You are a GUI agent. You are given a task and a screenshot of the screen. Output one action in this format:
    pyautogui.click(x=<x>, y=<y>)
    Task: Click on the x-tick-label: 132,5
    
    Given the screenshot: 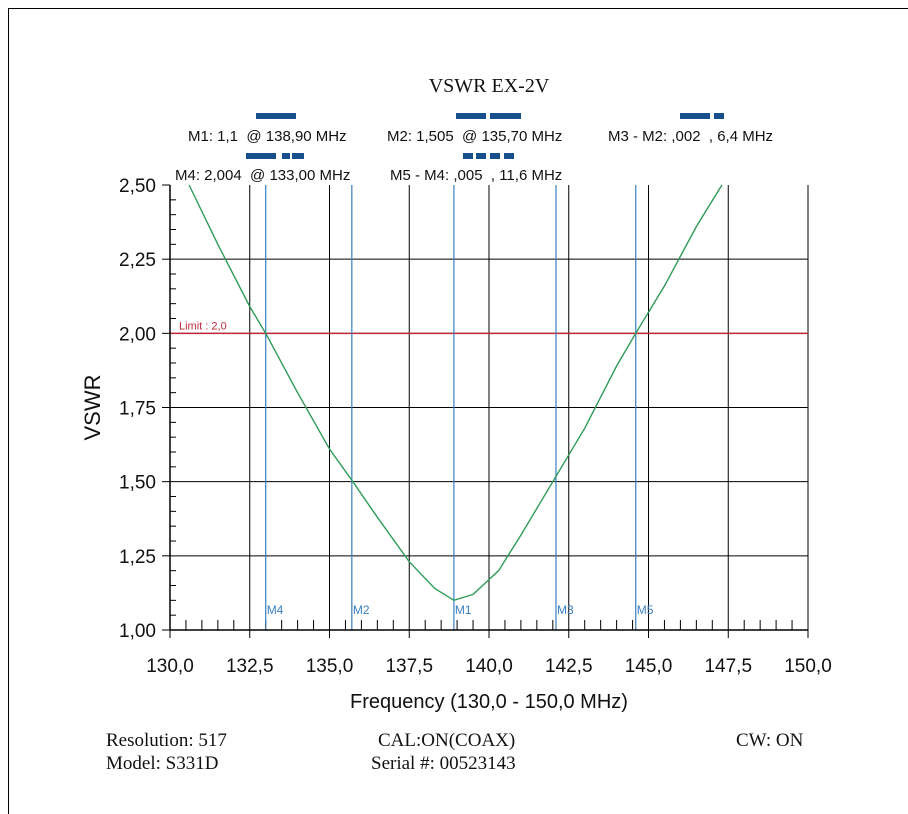 What is the action you would take?
    pyautogui.click(x=250, y=666)
    